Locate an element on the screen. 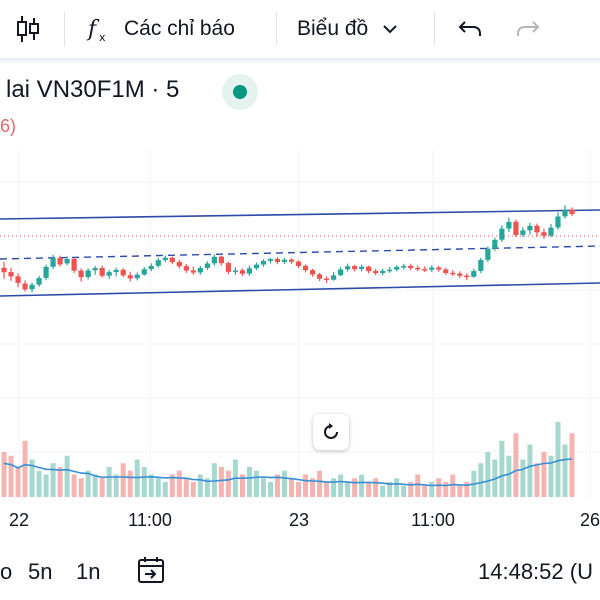 The width and height of the screenshot is (600, 600). reset-chart-button is located at coordinates (331, 432).